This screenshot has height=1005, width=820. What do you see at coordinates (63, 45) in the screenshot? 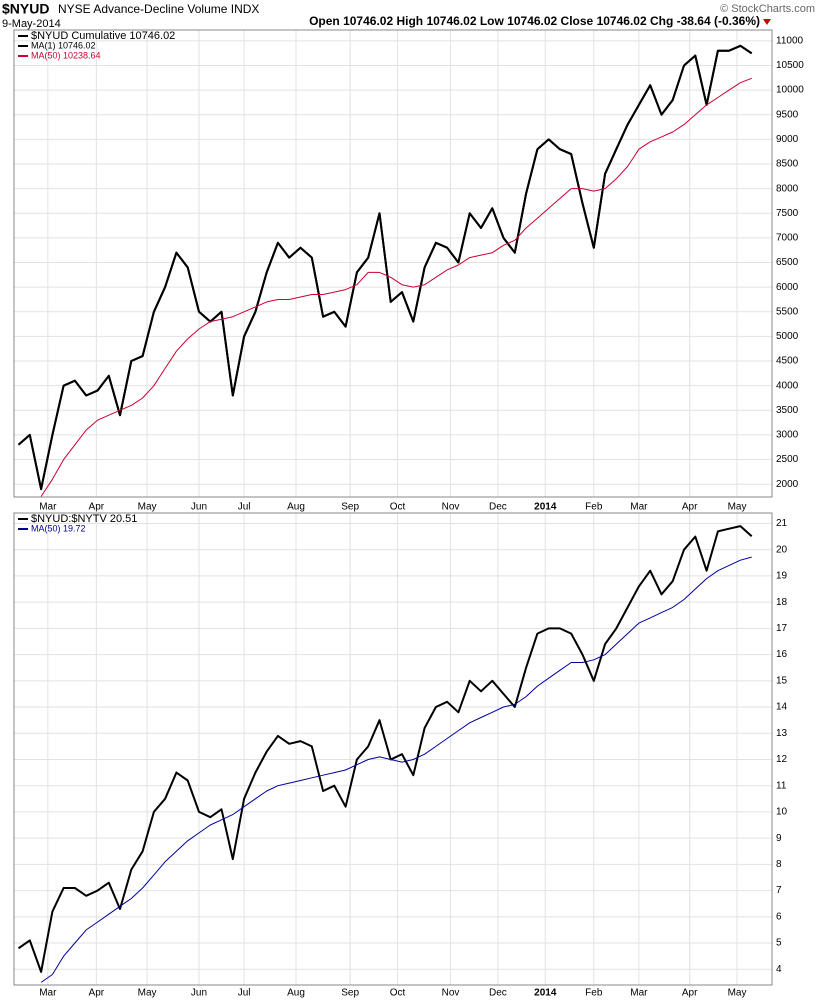
I see `legend-label: MA(1) 10746.02` at bounding box center [63, 45].